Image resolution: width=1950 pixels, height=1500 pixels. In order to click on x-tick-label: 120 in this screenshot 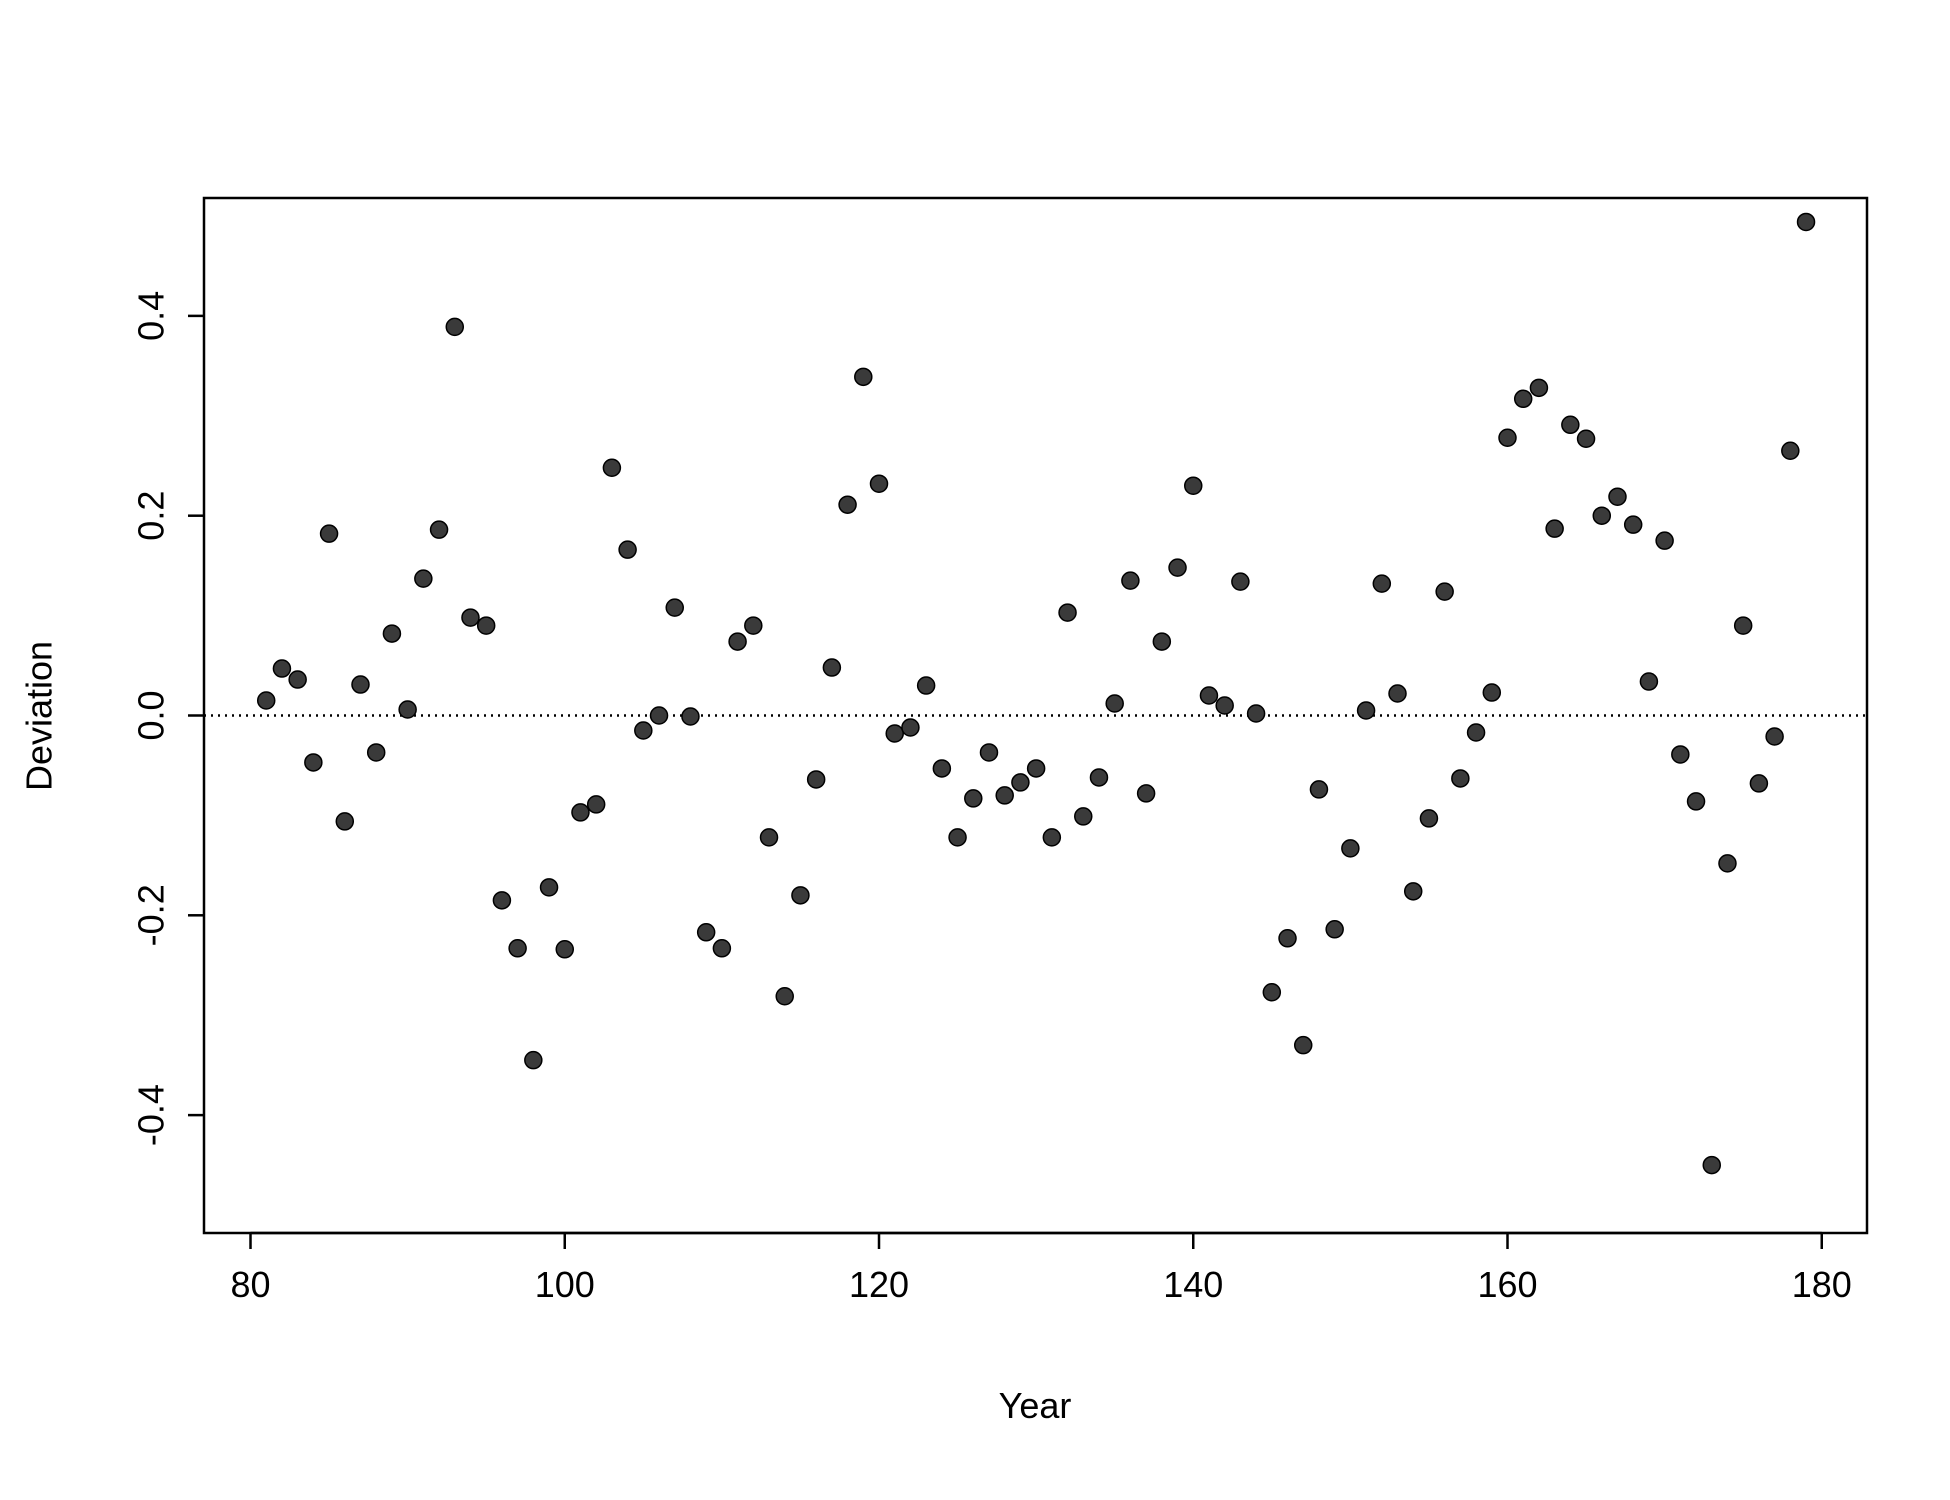, I will do `click(879, 1284)`.